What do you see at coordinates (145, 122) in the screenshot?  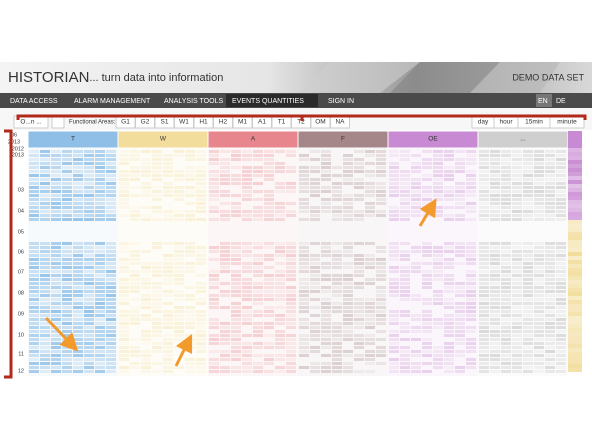 I see `area-button: G2` at bounding box center [145, 122].